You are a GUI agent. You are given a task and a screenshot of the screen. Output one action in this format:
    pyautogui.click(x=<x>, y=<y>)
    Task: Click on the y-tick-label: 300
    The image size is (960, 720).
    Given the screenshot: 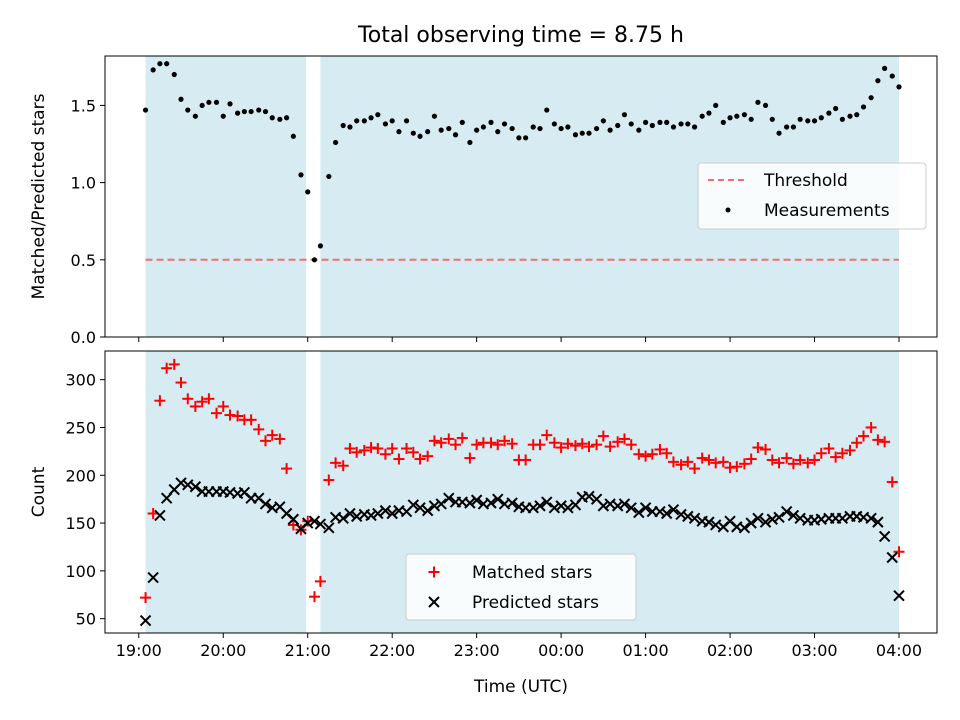 What is the action you would take?
    pyautogui.click(x=80, y=380)
    